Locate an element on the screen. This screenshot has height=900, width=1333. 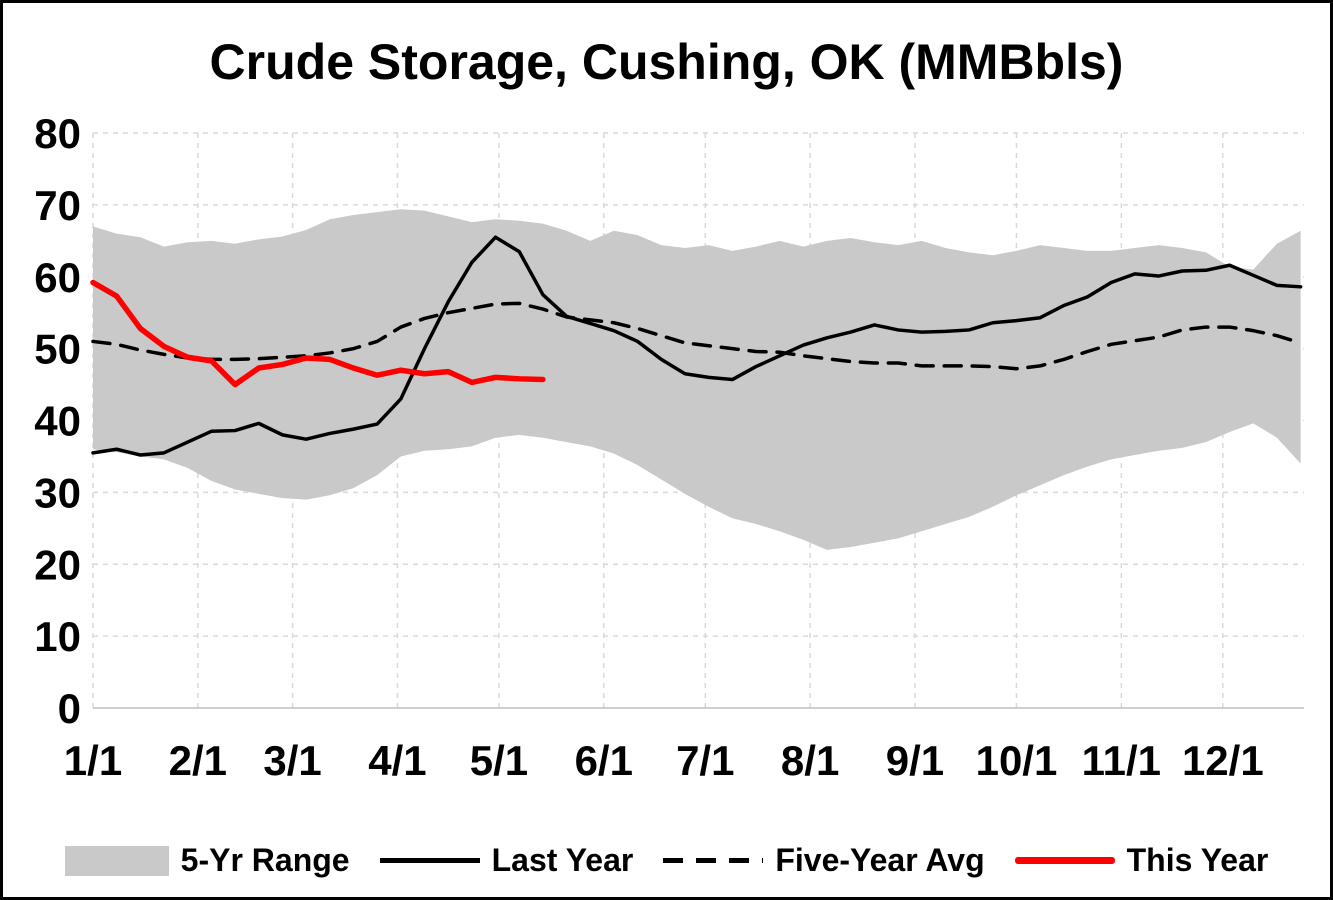
legend-label-this-year: This Year is located at coordinates (1197, 860).